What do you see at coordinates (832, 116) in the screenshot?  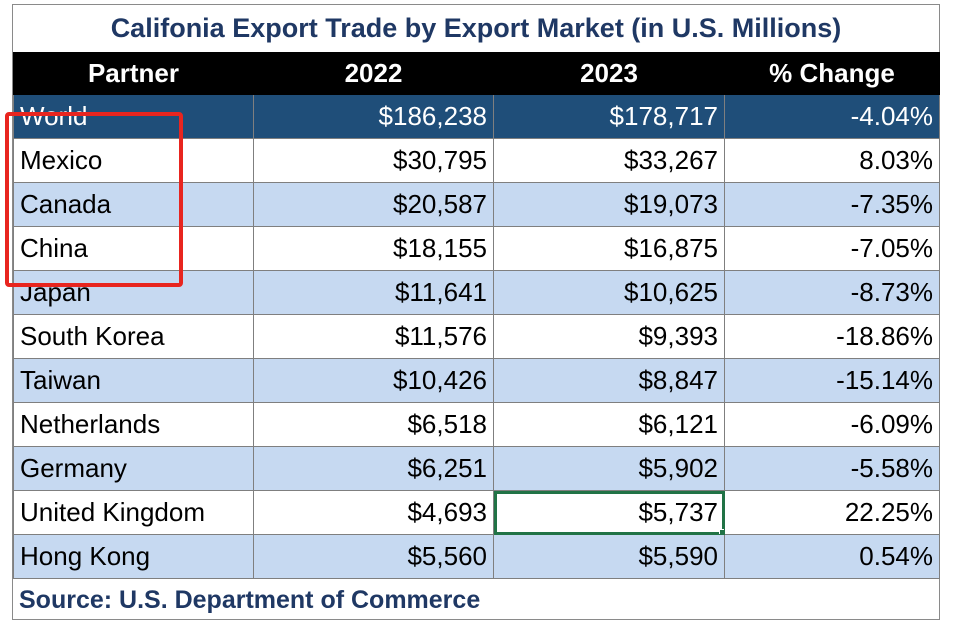 I see `cell-change: -4.04%` at bounding box center [832, 116].